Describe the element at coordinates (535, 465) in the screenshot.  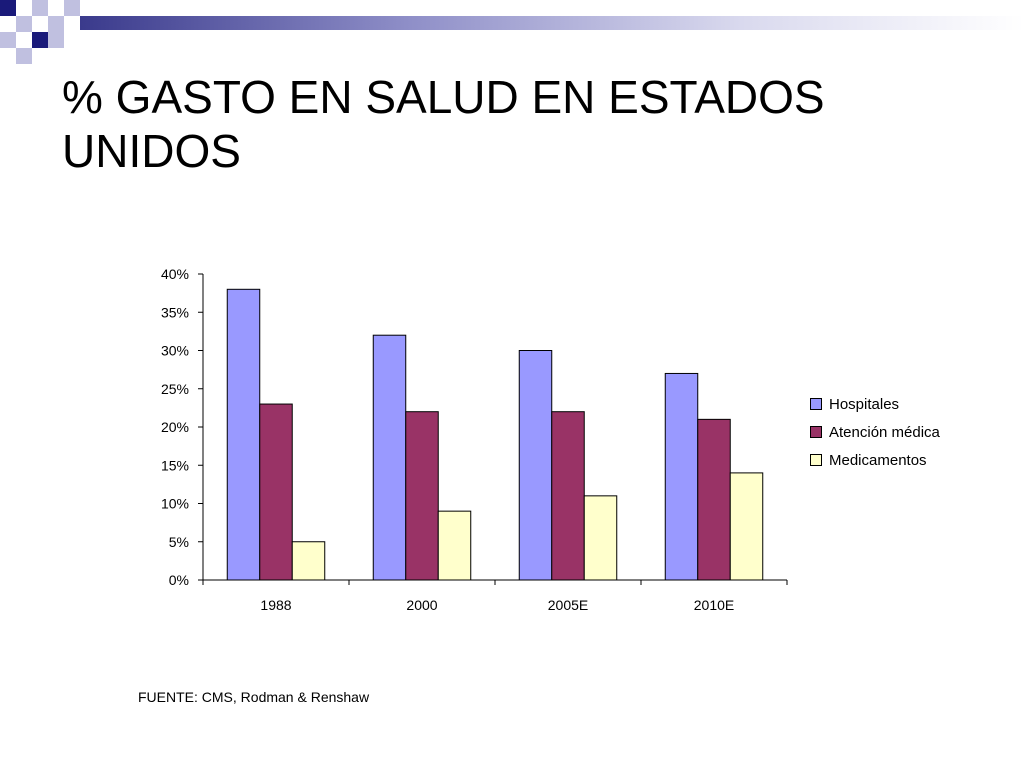
I see `bar-hospitales-2005e` at that location.